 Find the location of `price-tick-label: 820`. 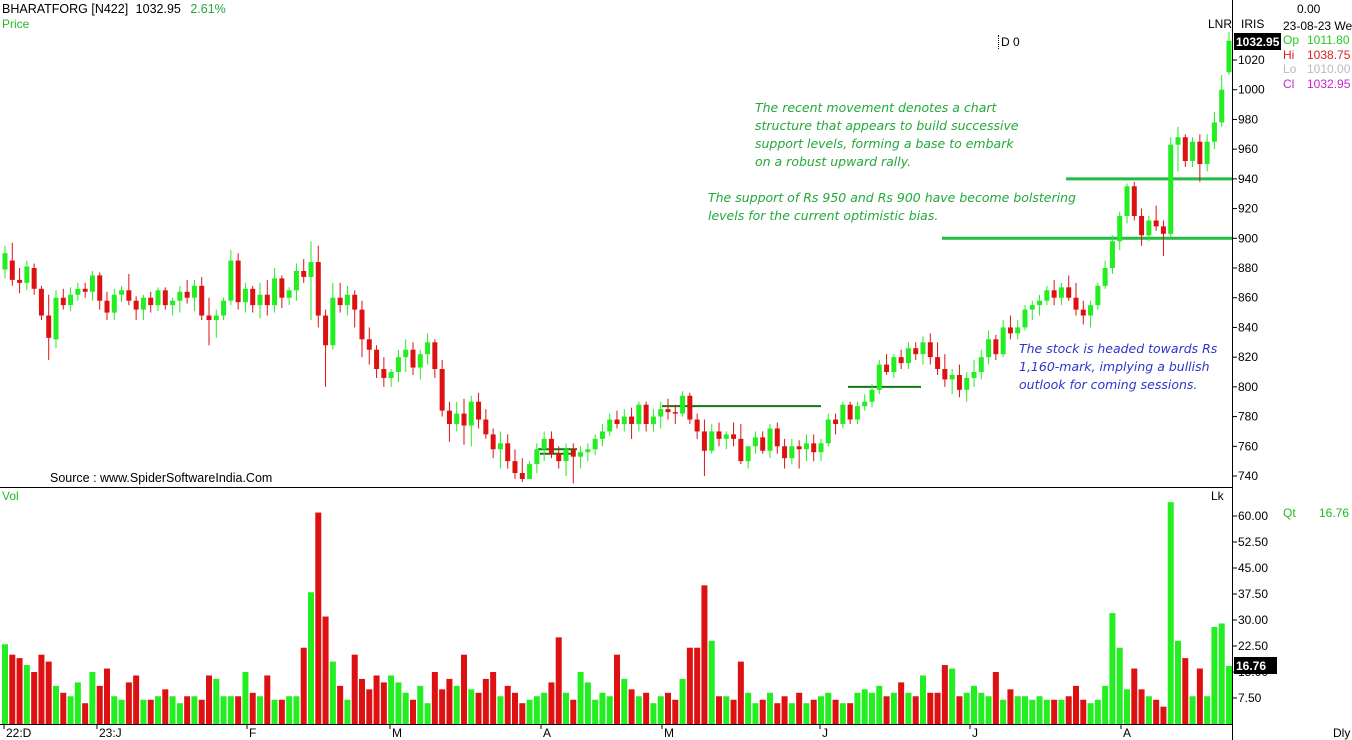

price-tick-label: 820 is located at coordinates (1248, 357).